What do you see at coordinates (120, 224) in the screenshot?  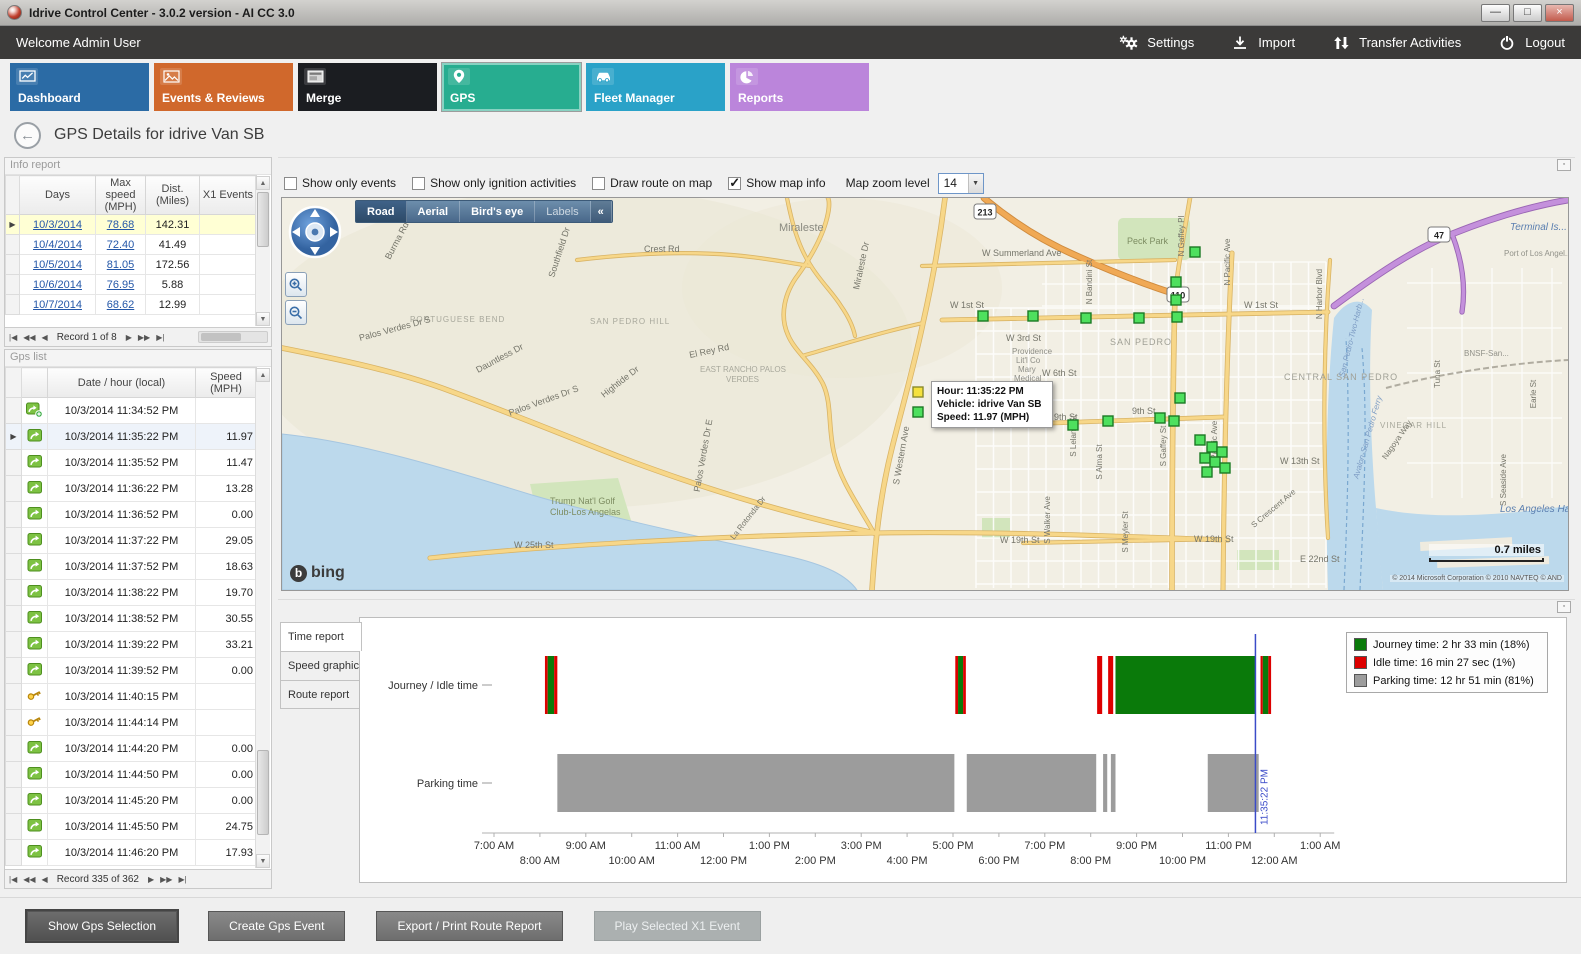 I see `max-speed-link: 78.68` at bounding box center [120, 224].